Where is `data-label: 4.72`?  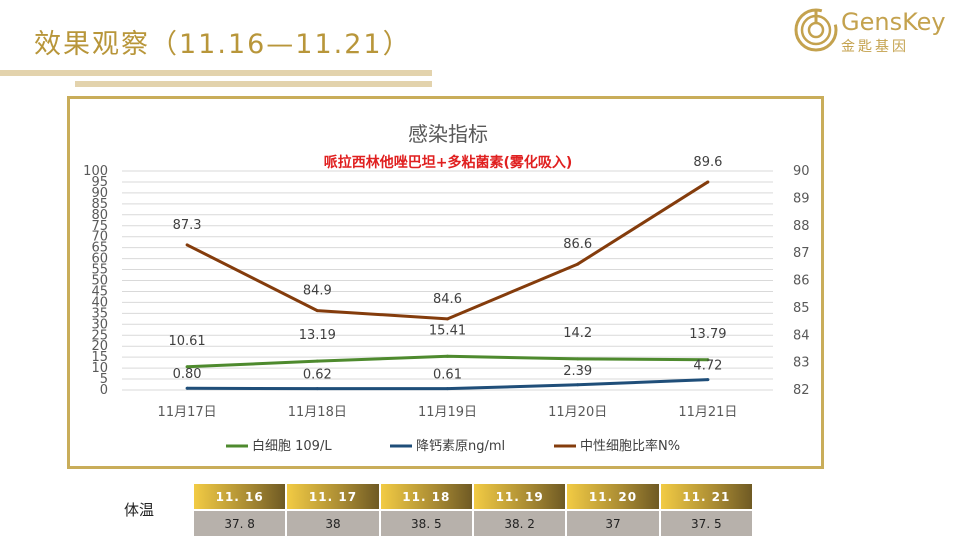 data-label: 4.72 is located at coordinates (707, 366).